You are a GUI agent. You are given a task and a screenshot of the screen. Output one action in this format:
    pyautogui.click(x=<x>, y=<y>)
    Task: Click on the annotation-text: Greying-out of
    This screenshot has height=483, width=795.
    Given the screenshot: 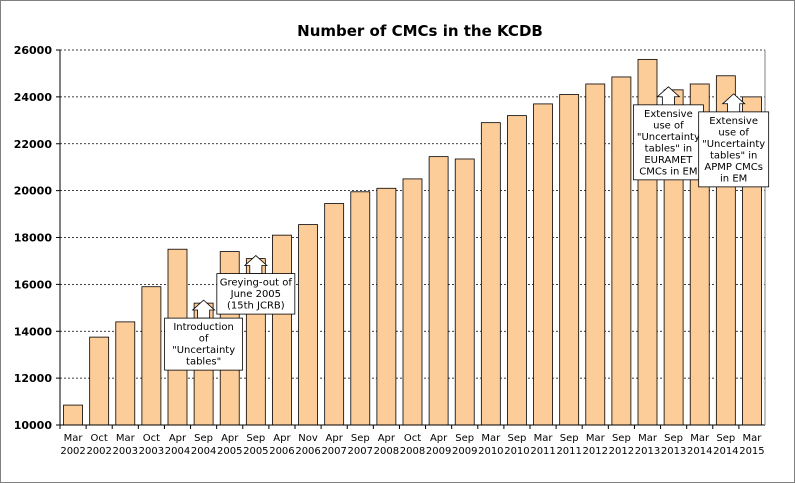 What is the action you would take?
    pyautogui.click(x=256, y=283)
    